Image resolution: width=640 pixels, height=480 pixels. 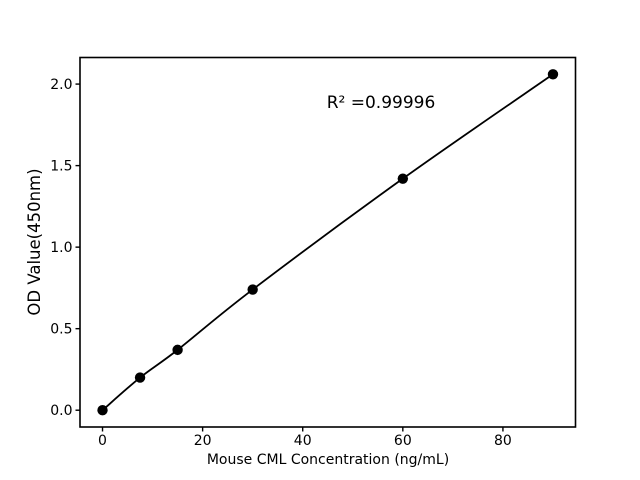 I want to click on x-tick-label: 40, so click(x=303, y=441).